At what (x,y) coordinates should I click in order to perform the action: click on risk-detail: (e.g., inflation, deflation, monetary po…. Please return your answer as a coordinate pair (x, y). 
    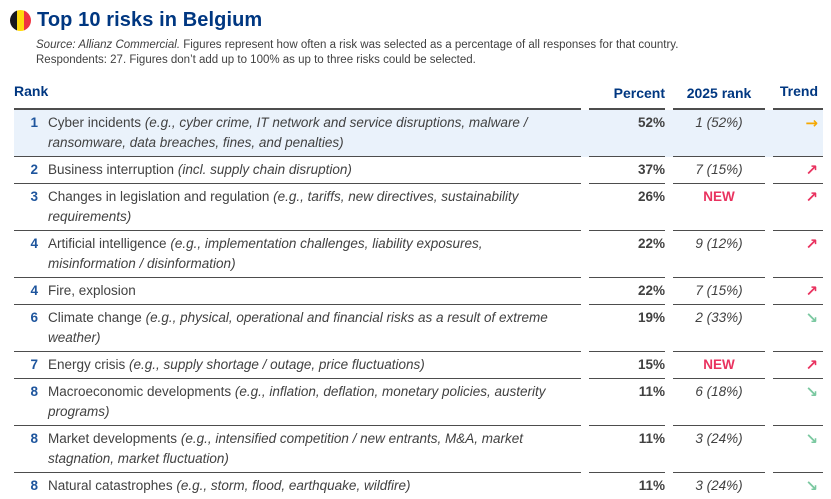
    Looking at the image, I should click on (297, 401).